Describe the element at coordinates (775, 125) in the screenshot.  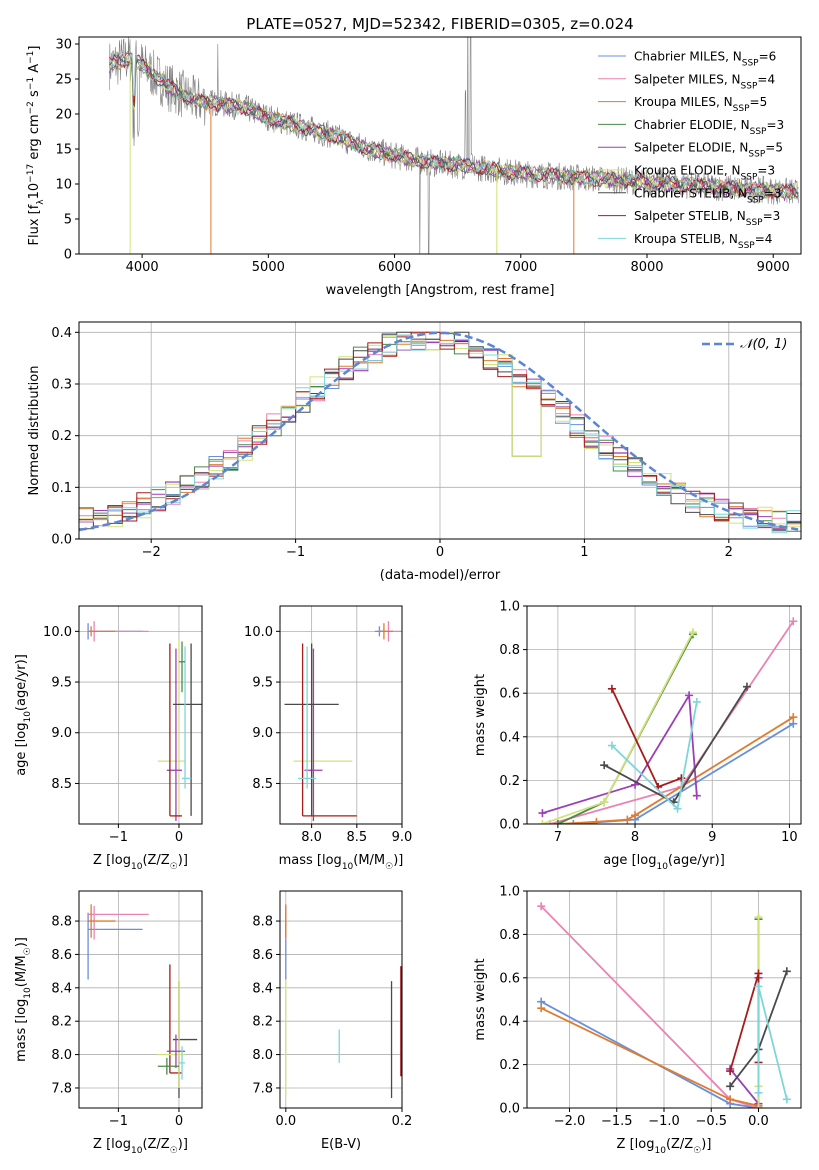
I see `label-part: =3` at that location.